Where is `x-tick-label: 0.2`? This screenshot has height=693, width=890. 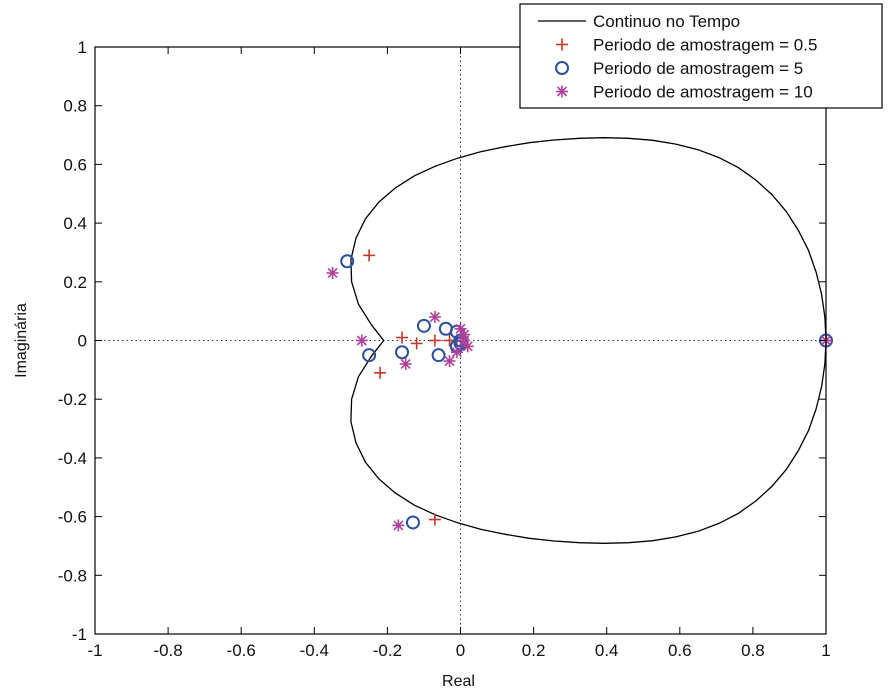
x-tick-label: 0.2 is located at coordinates (534, 650).